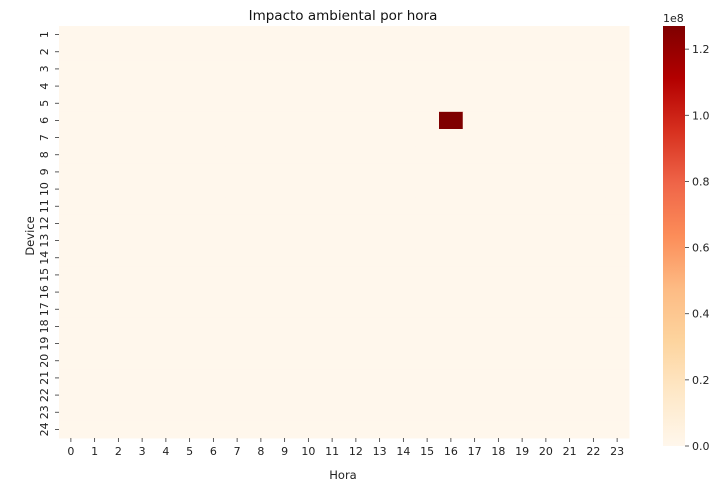  I want to click on y-tick-label: 17, so click(44, 309).